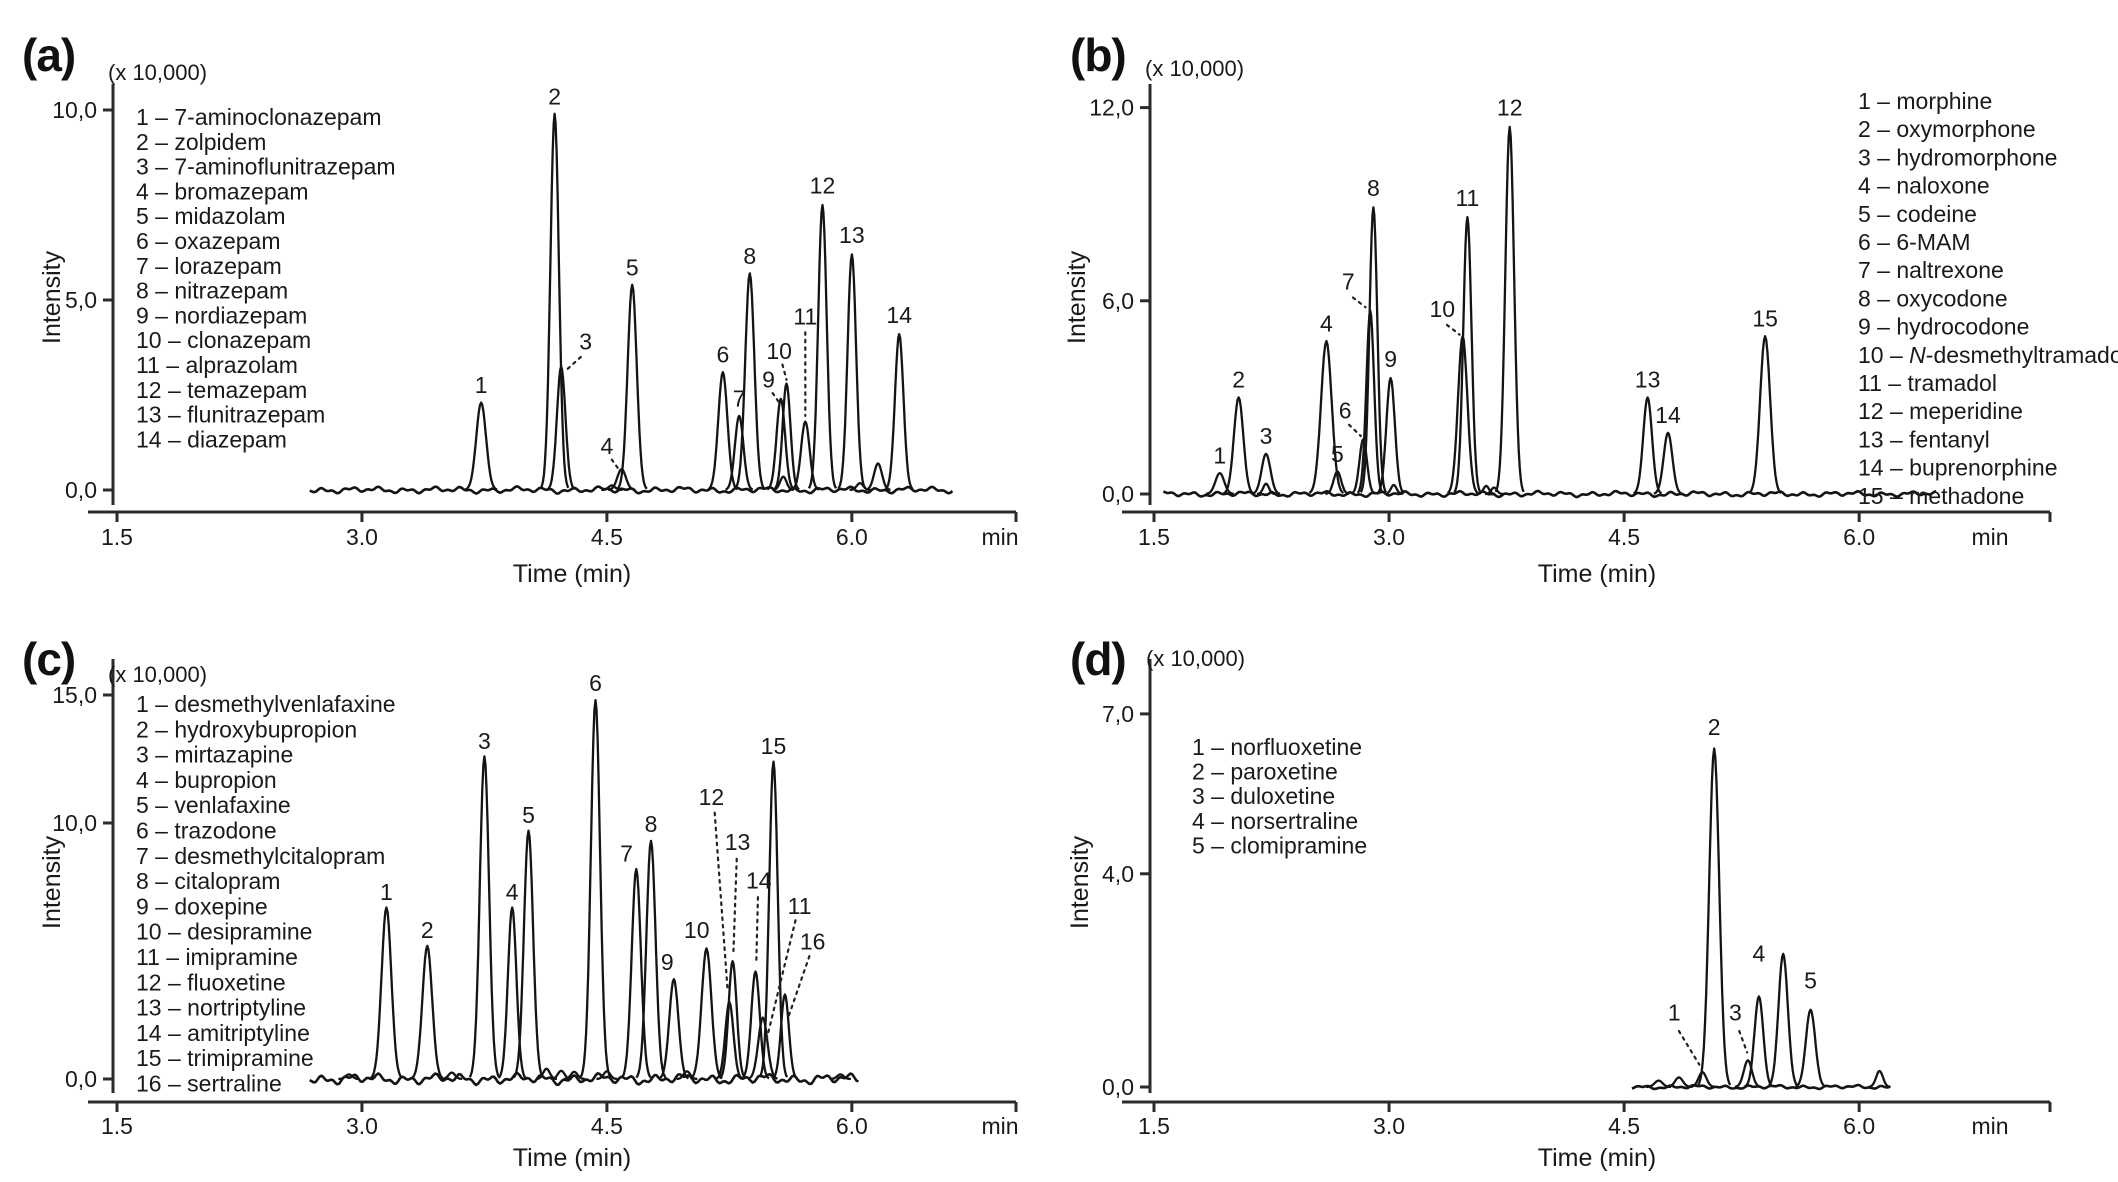 The image size is (2118, 1182). Describe the element at coordinates (722, 355) in the screenshot. I see `peak-label-a-6: 6` at that location.